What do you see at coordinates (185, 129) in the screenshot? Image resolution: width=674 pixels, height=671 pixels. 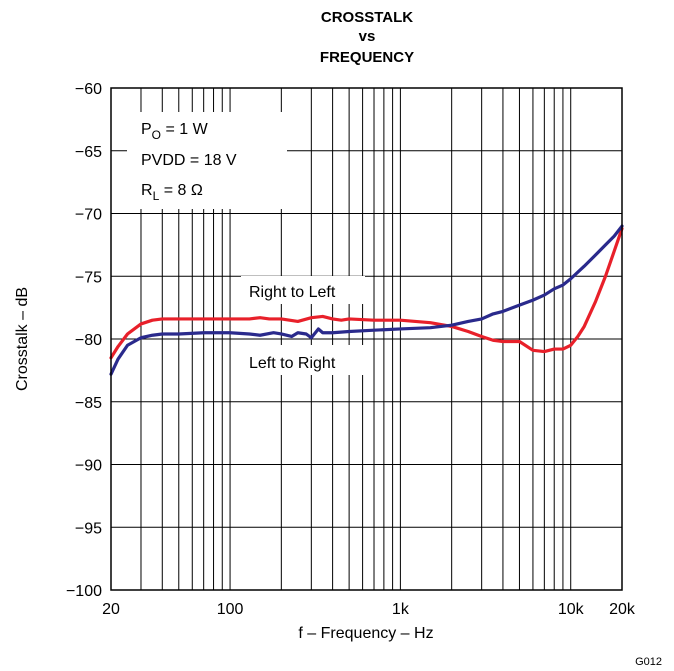 I see `condition-po-rest: = 1 W` at bounding box center [185, 129].